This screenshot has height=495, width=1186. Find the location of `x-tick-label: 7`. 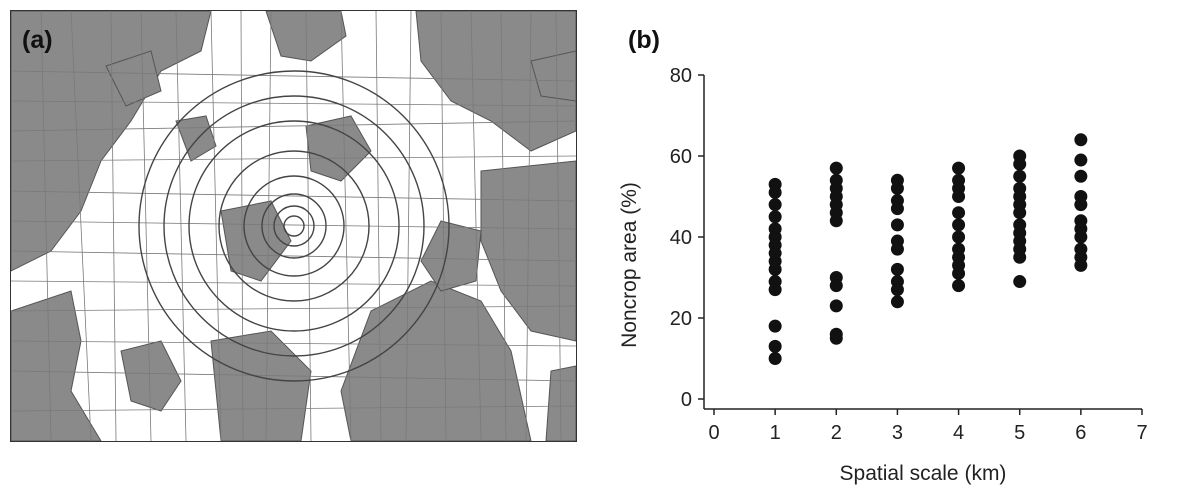

x-tick-label: 7 is located at coordinates (1141, 433).